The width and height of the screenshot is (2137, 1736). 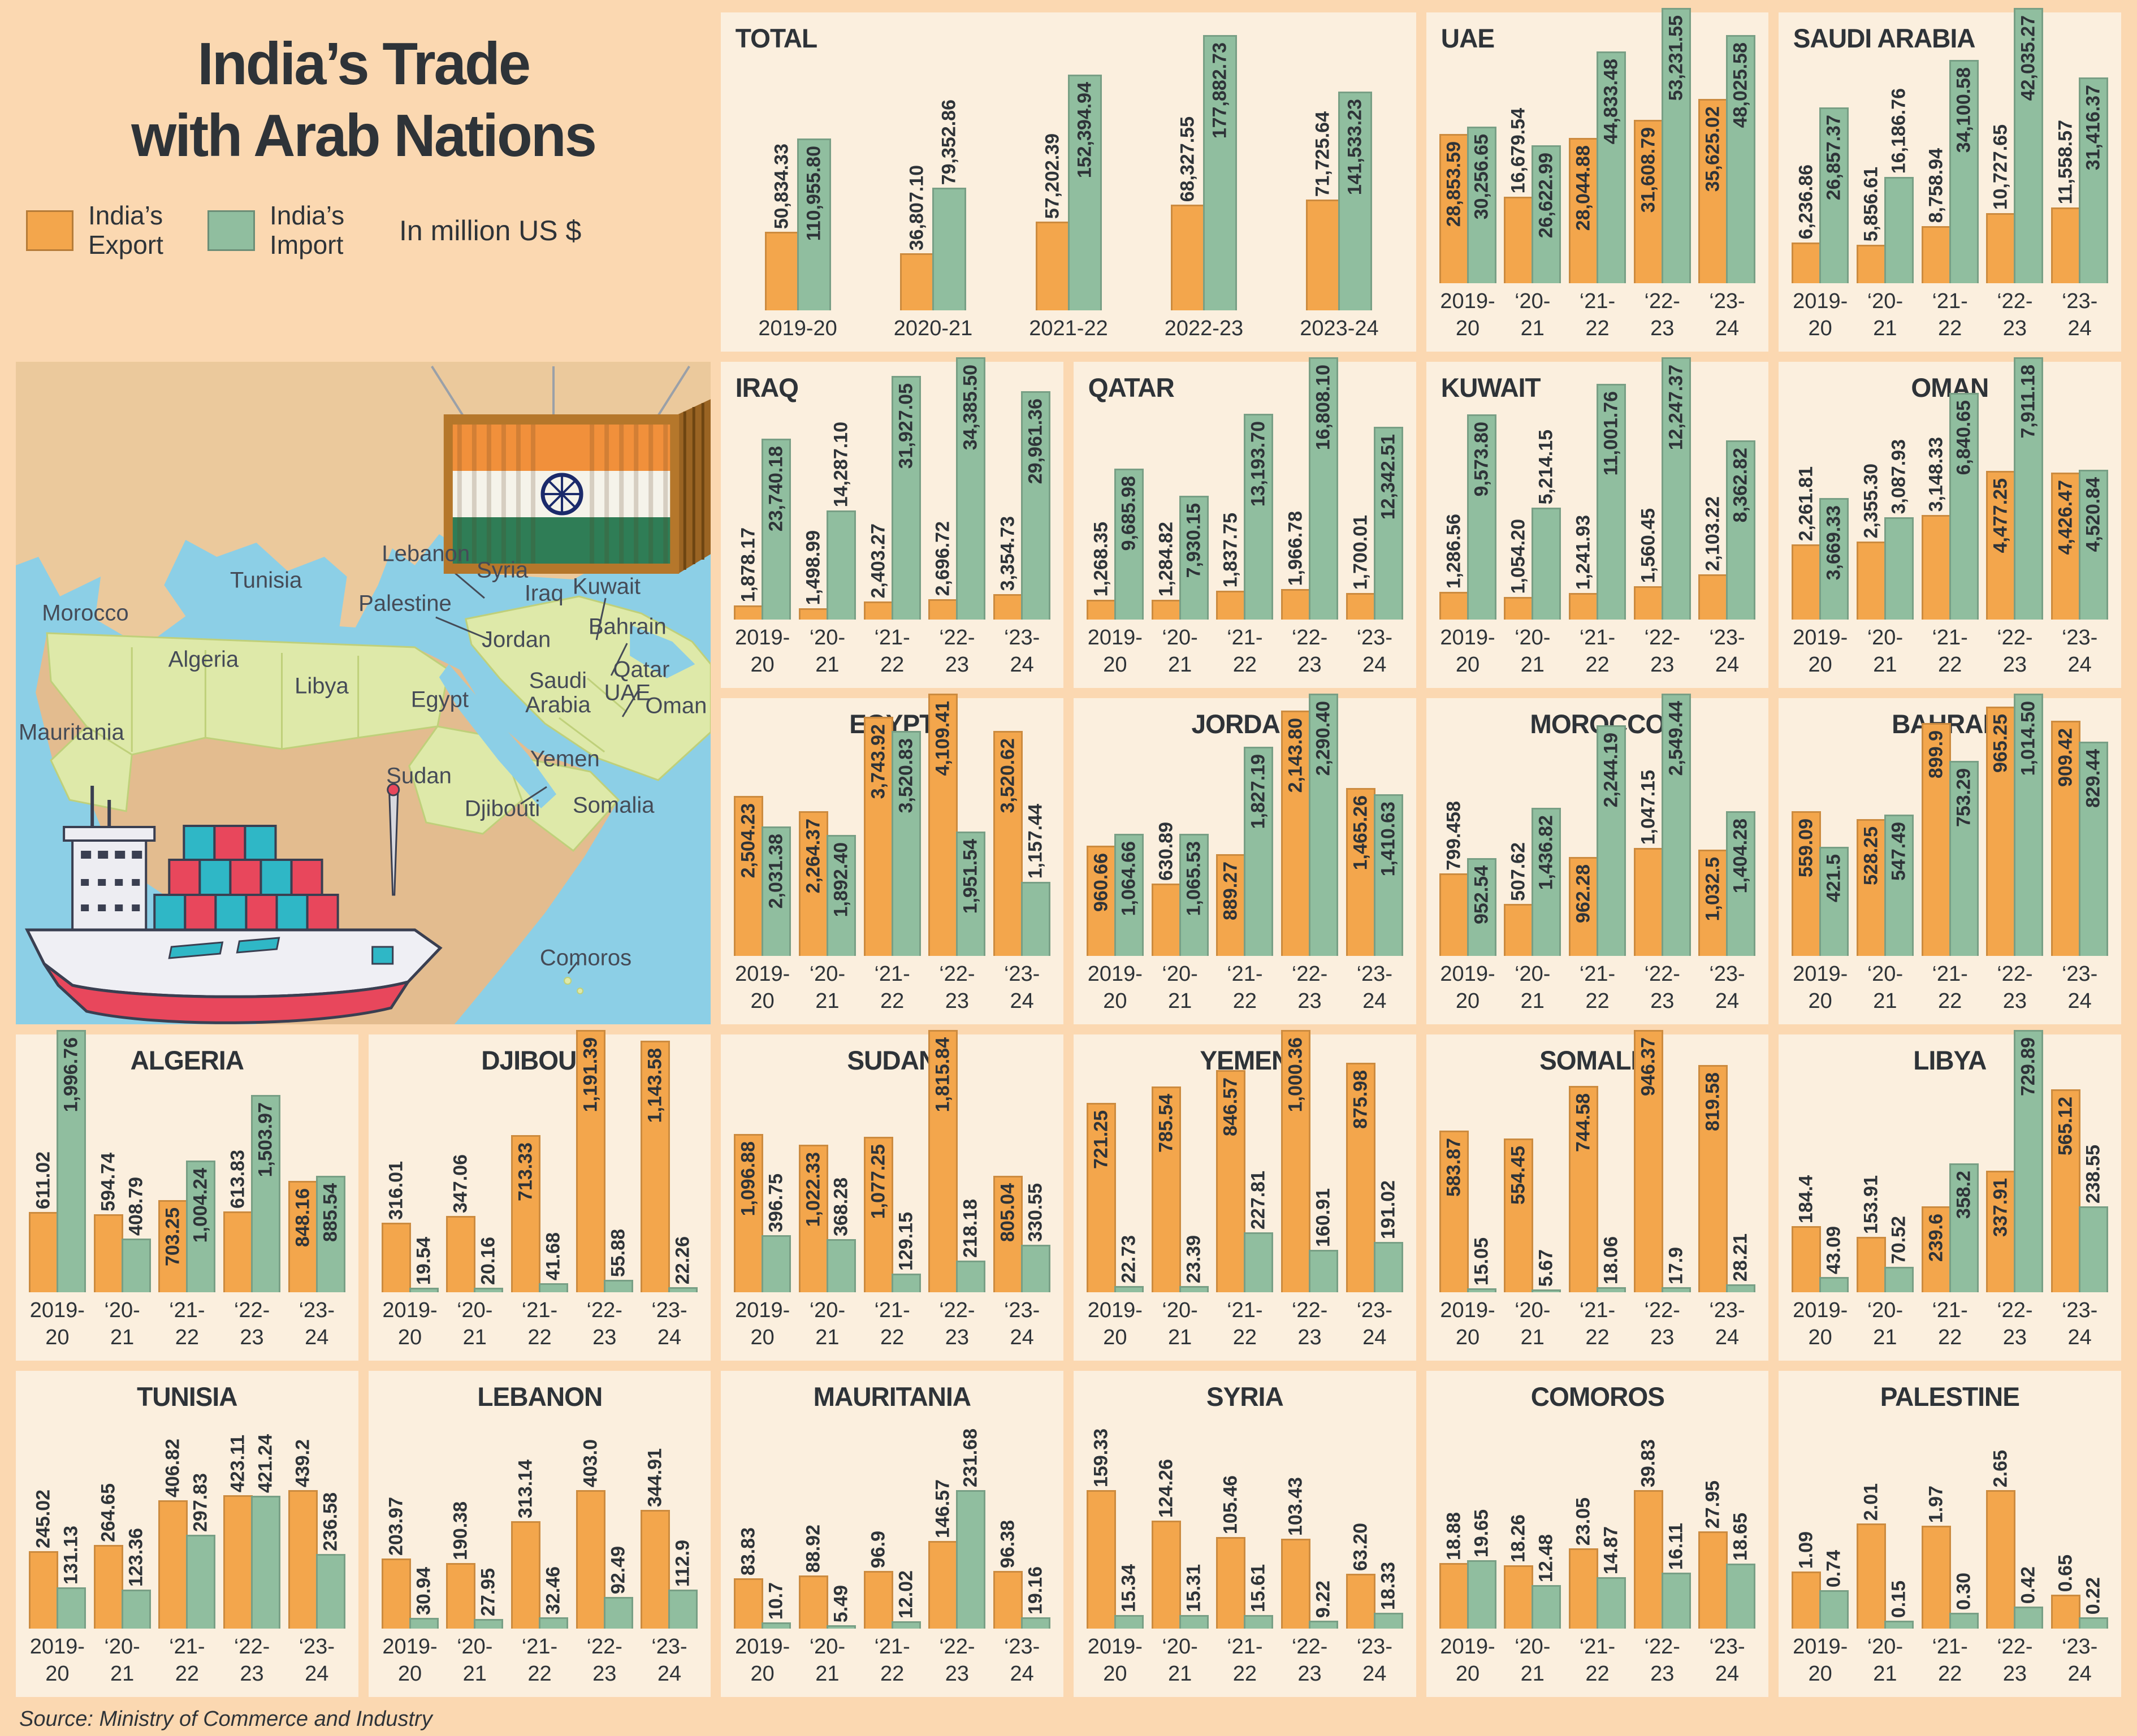 What do you see at coordinates (173, 1236) in the screenshot?
I see `value-label: 703.25` at bounding box center [173, 1236].